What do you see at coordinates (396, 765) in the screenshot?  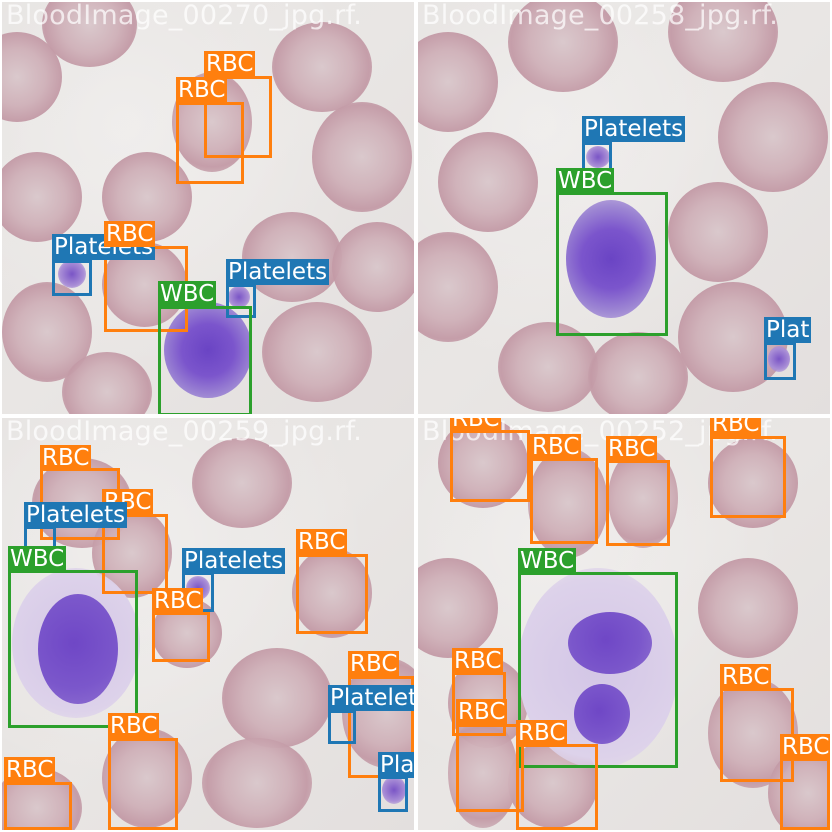 I see `box-label-platelets: Pla` at bounding box center [396, 765].